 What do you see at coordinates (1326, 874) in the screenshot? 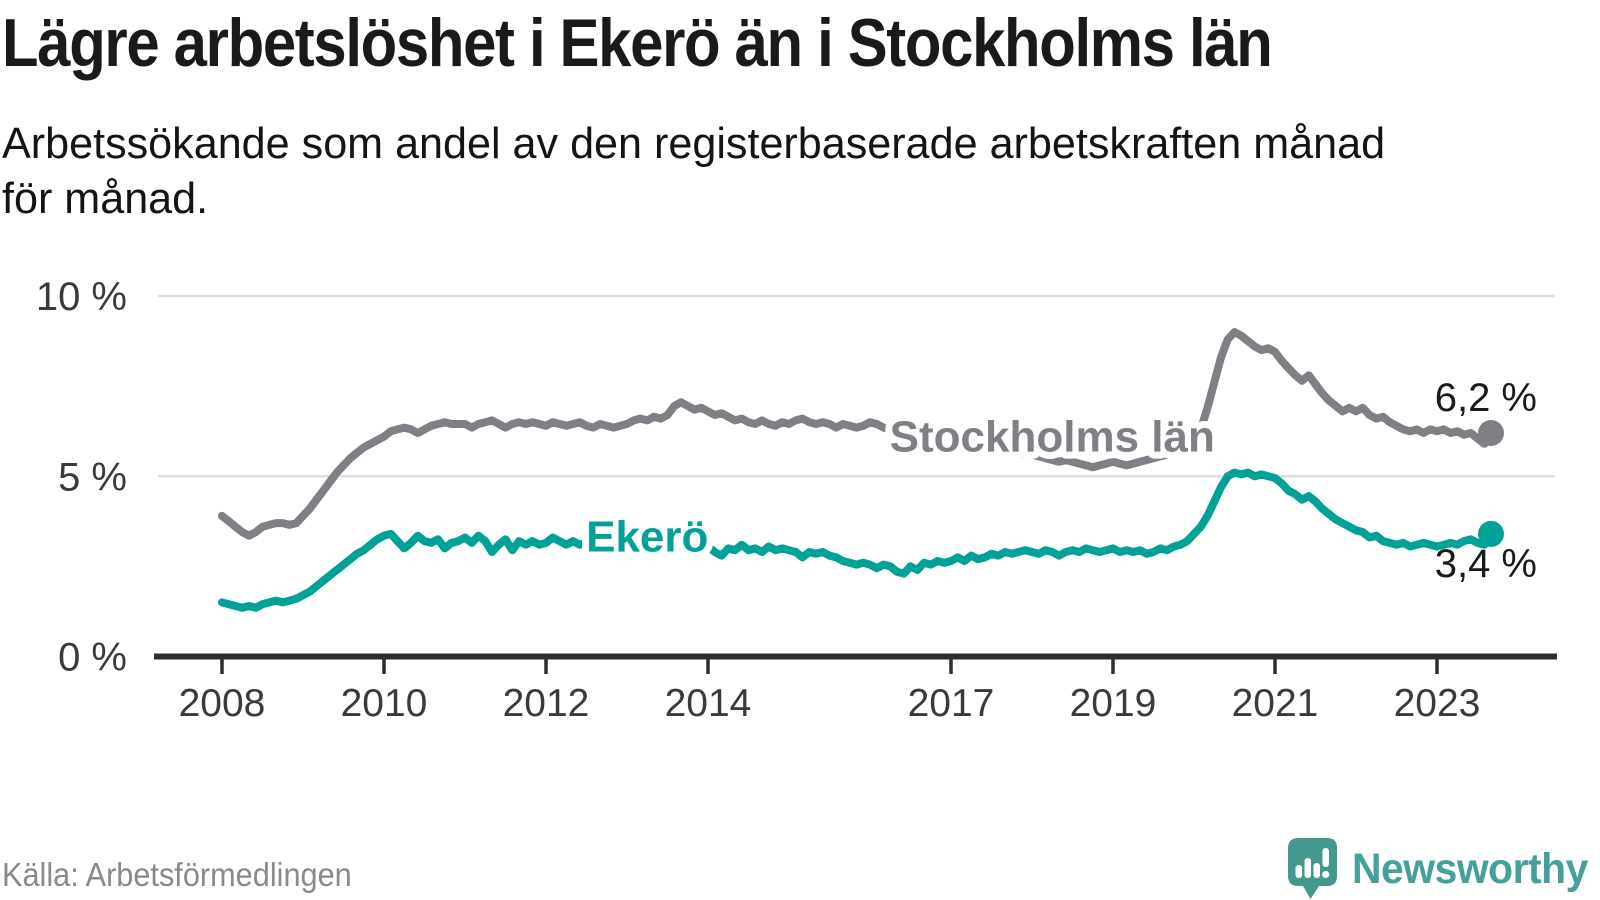
I see `logo-exclamation-dot` at bounding box center [1326, 874].